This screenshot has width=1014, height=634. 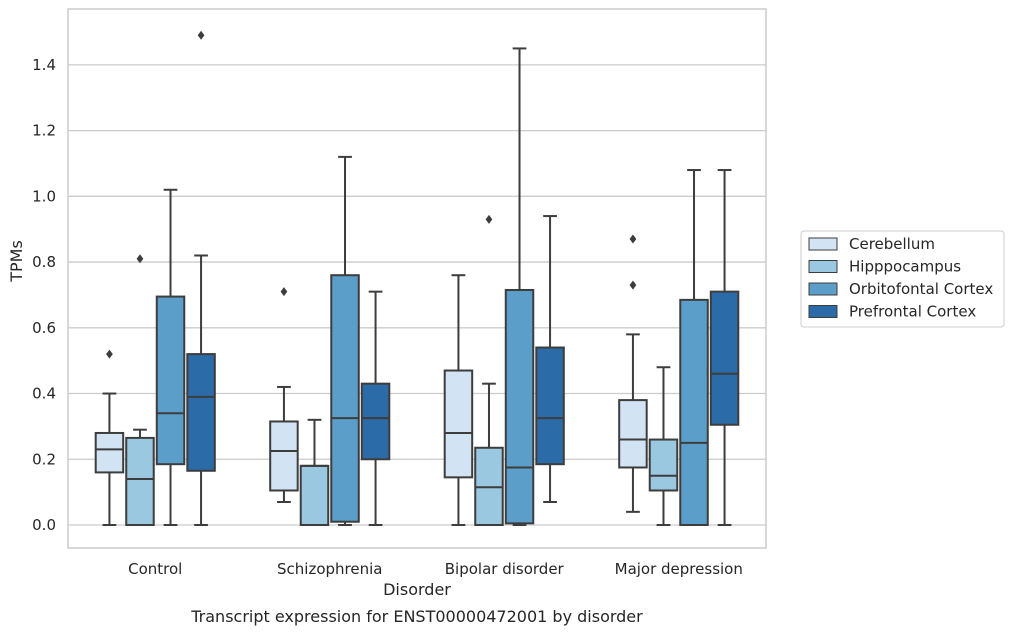 What do you see at coordinates (155, 569) in the screenshot?
I see `x-tick-label: Control` at bounding box center [155, 569].